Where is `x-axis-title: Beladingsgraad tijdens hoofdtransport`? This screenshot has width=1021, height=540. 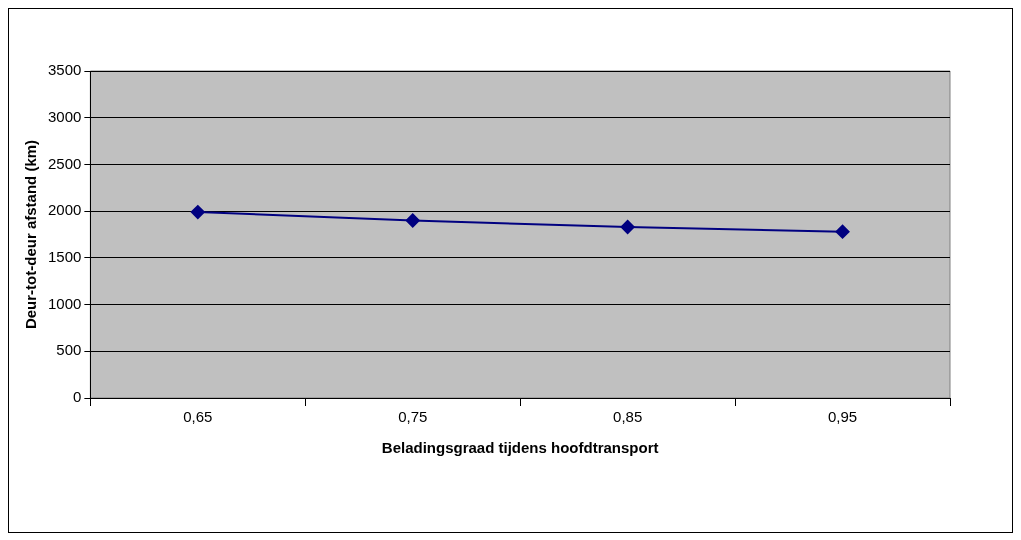
x-axis-title: Beladingsgraad tijdens hoofdtransport is located at coordinates (520, 448).